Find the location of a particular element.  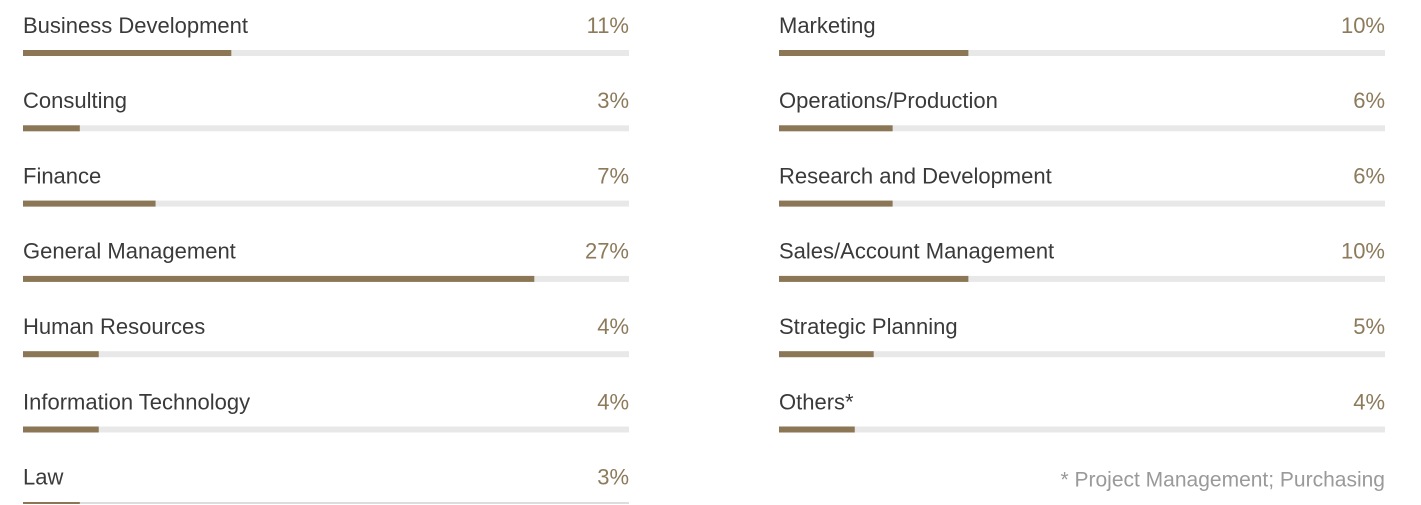

value-label: 11% is located at coordinates (608, 25).